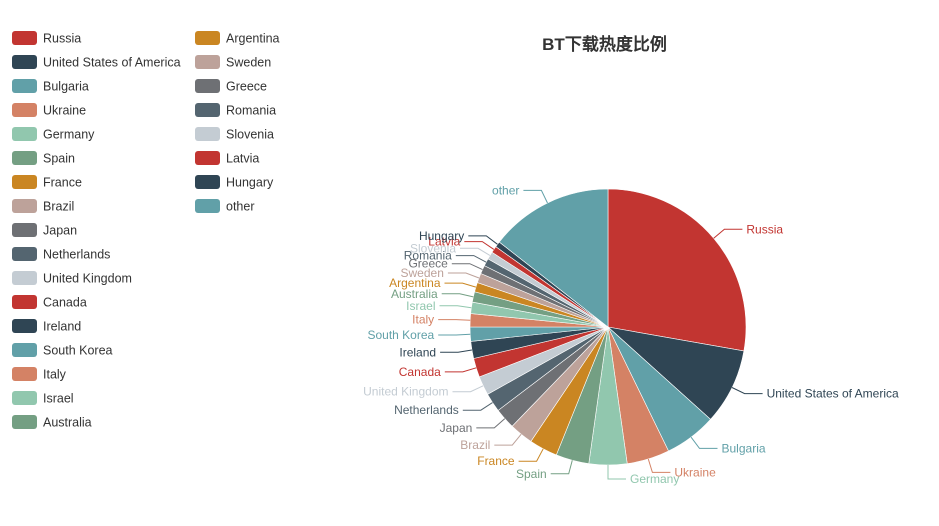 This screenshot has width=939, height=526. I want to click on slice-label-israel: Israel, so click(420, 306).